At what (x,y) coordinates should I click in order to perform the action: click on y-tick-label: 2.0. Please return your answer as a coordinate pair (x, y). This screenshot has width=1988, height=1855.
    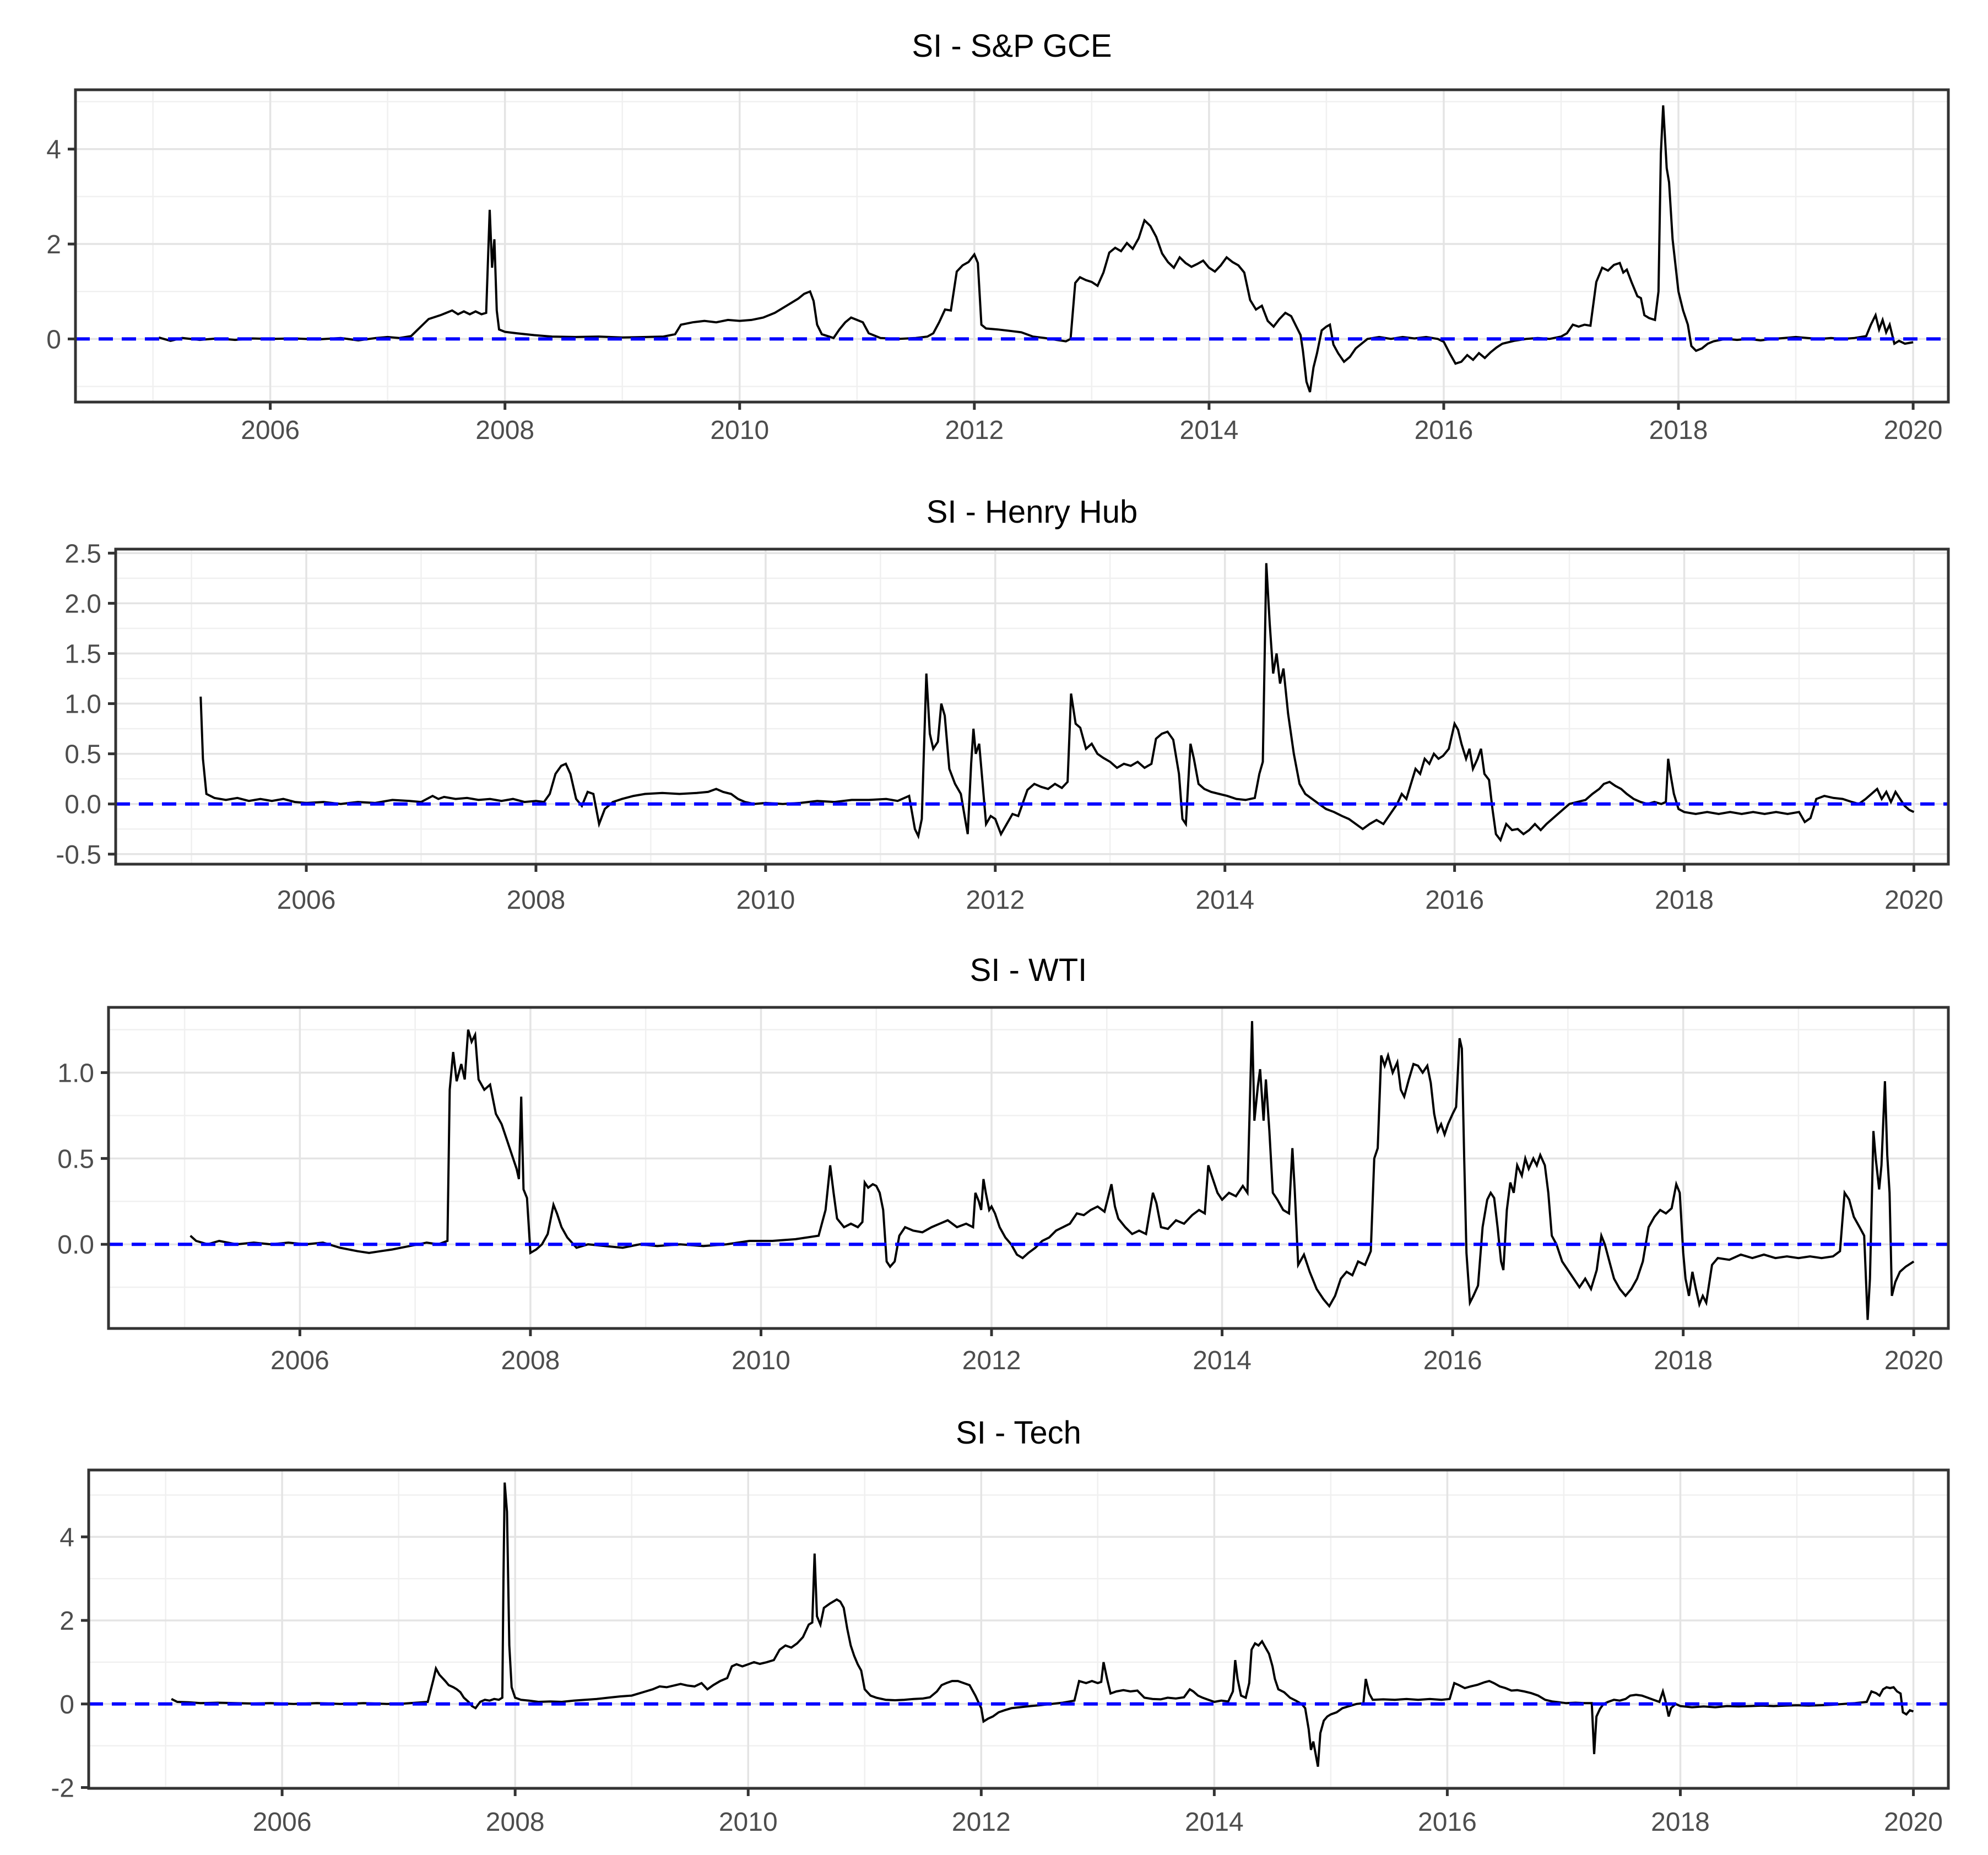
    Looking at the image, I should click on (82, 604).